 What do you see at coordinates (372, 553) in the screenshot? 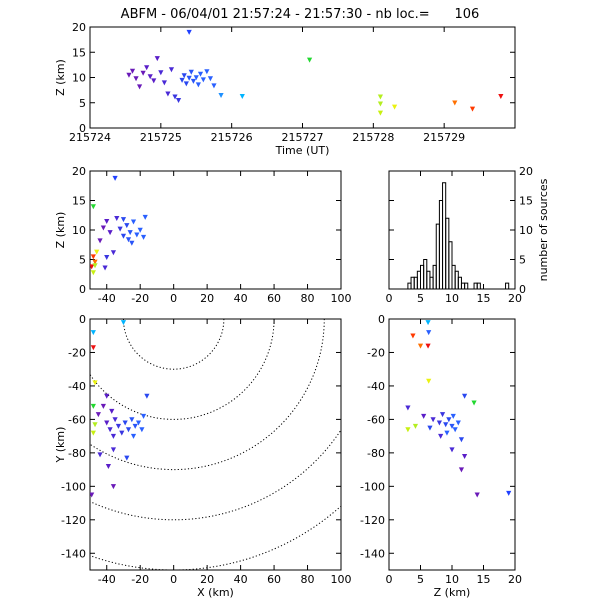
I see `y-tick-label: -140` at bounding box center [372, 553].